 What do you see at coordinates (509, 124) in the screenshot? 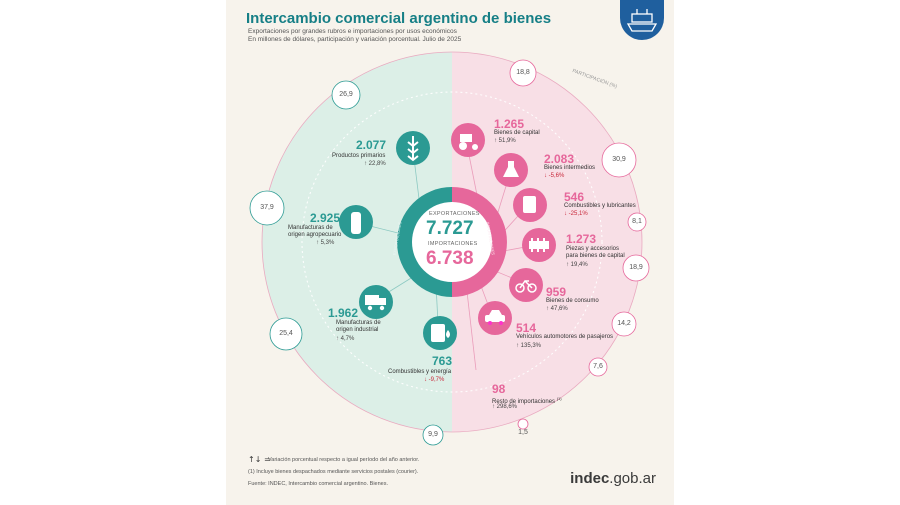
I see `import-value-1: 1.265` at bounding box center [509, 124].